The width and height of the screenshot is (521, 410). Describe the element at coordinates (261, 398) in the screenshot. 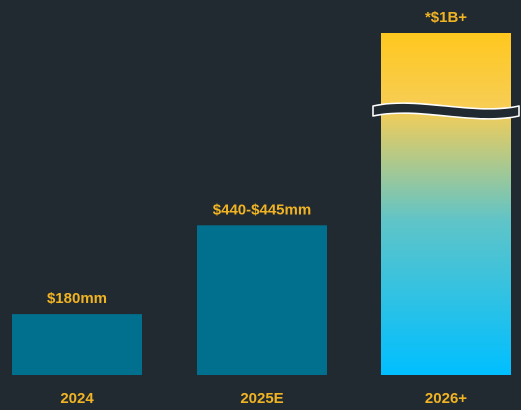

I see `category-label-2025E: 2025E` at that location.